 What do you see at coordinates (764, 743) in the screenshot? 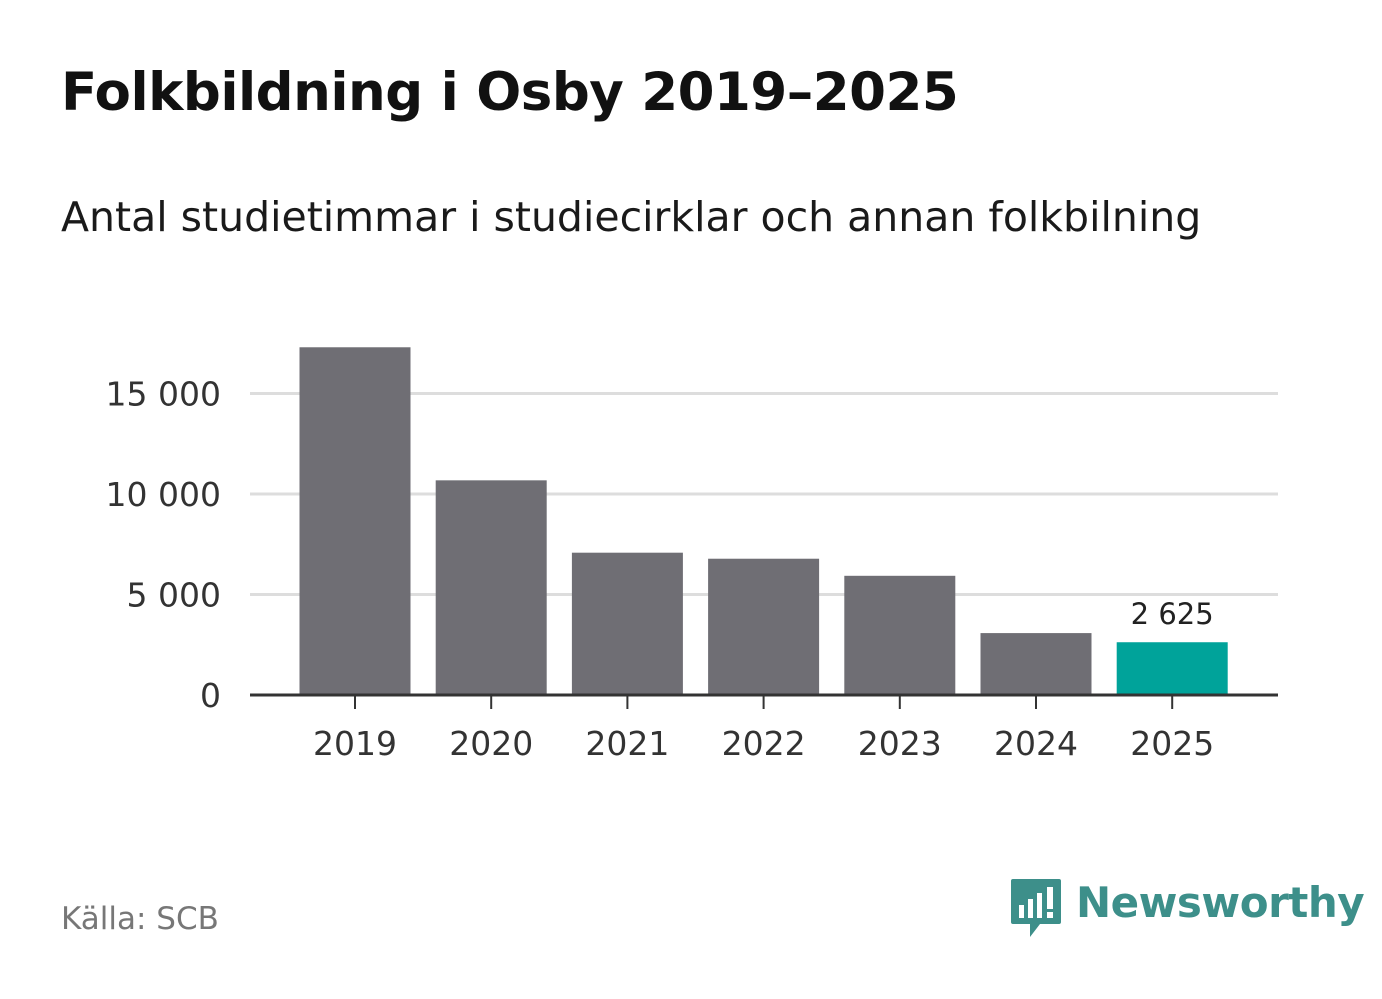
I see `x-tick-label: 2022` at bounding box center [764, 743].